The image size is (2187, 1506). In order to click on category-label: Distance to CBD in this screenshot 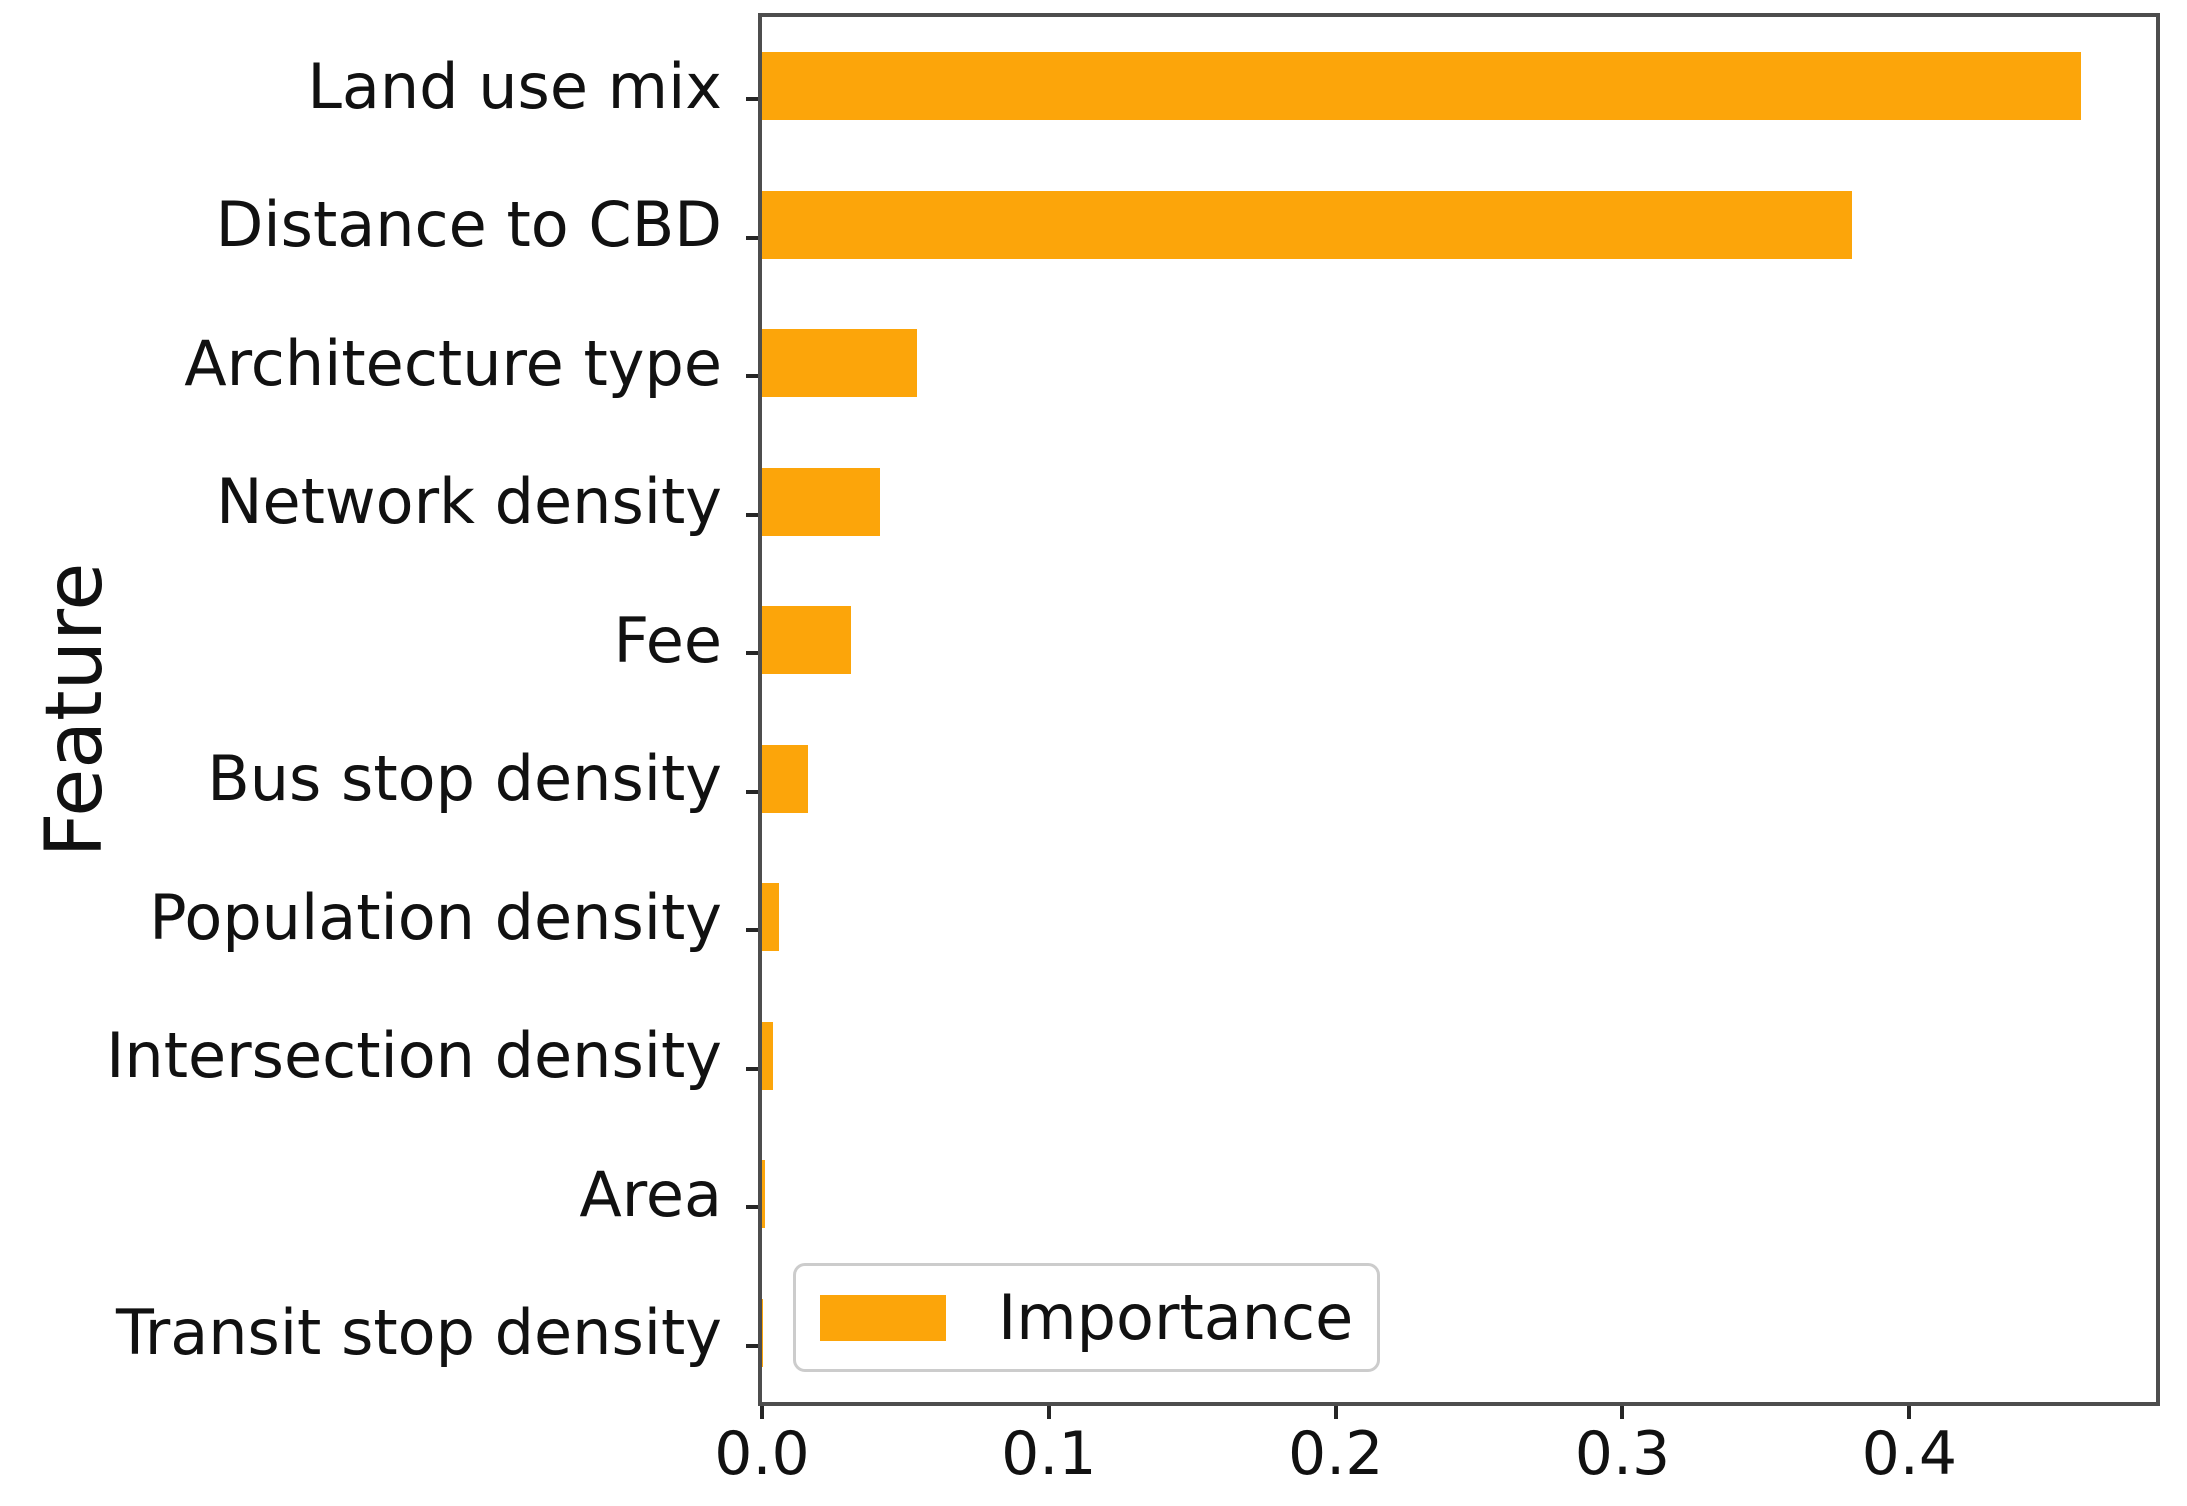, I will do `click(468, 225)`.